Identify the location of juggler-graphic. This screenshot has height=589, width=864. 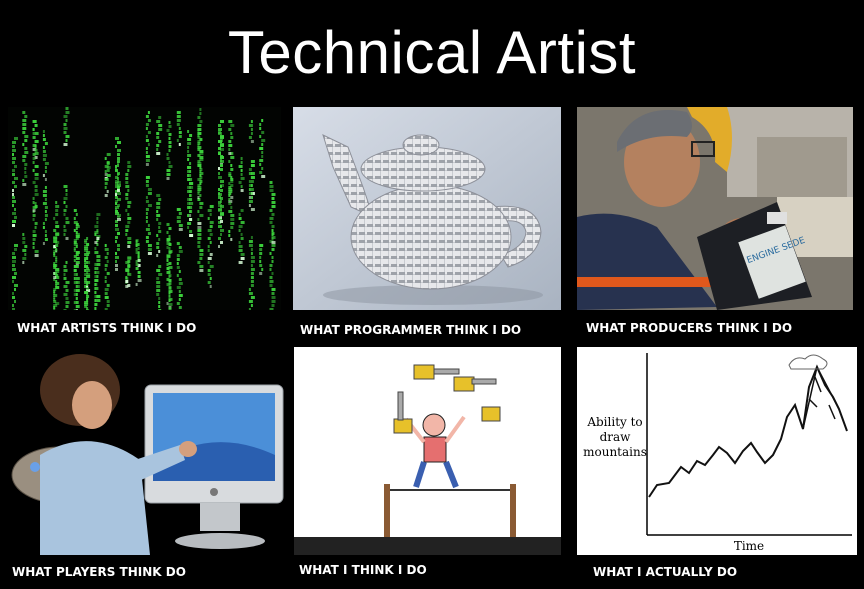
(427, 451).